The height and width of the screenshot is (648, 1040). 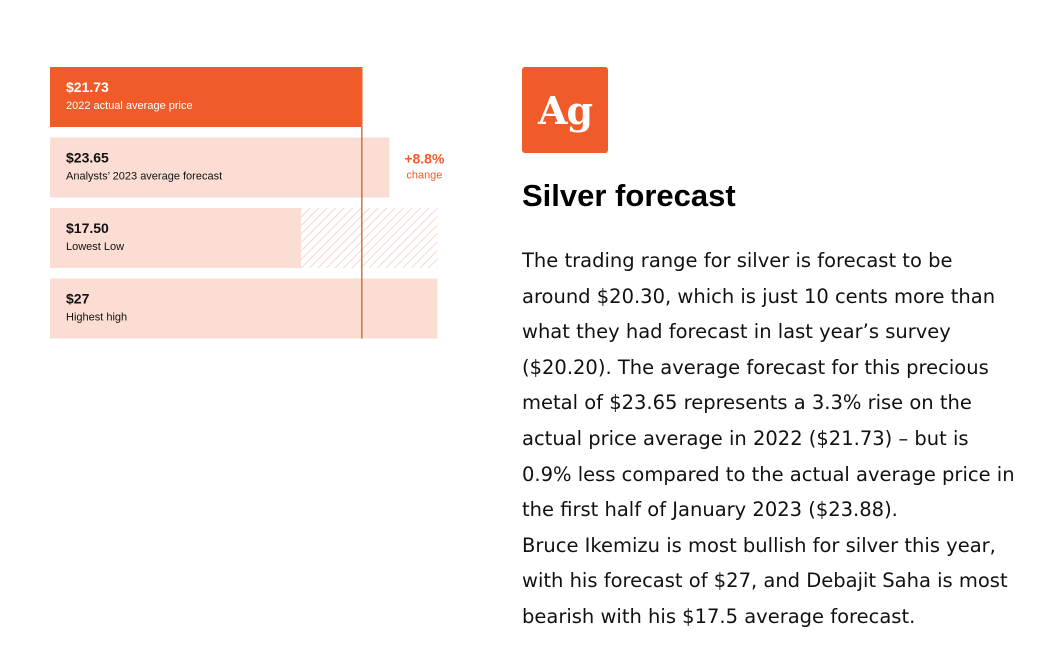 I want to click on body-line: bearish with his $17.5 average forecast., so click(x=719, y=616).